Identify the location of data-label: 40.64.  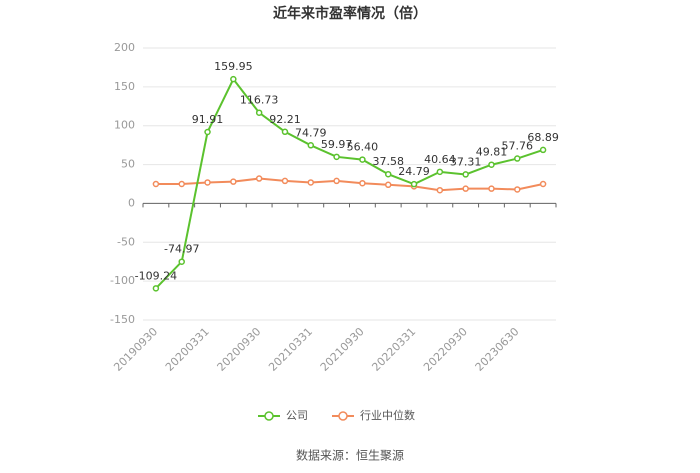
(440, 159).